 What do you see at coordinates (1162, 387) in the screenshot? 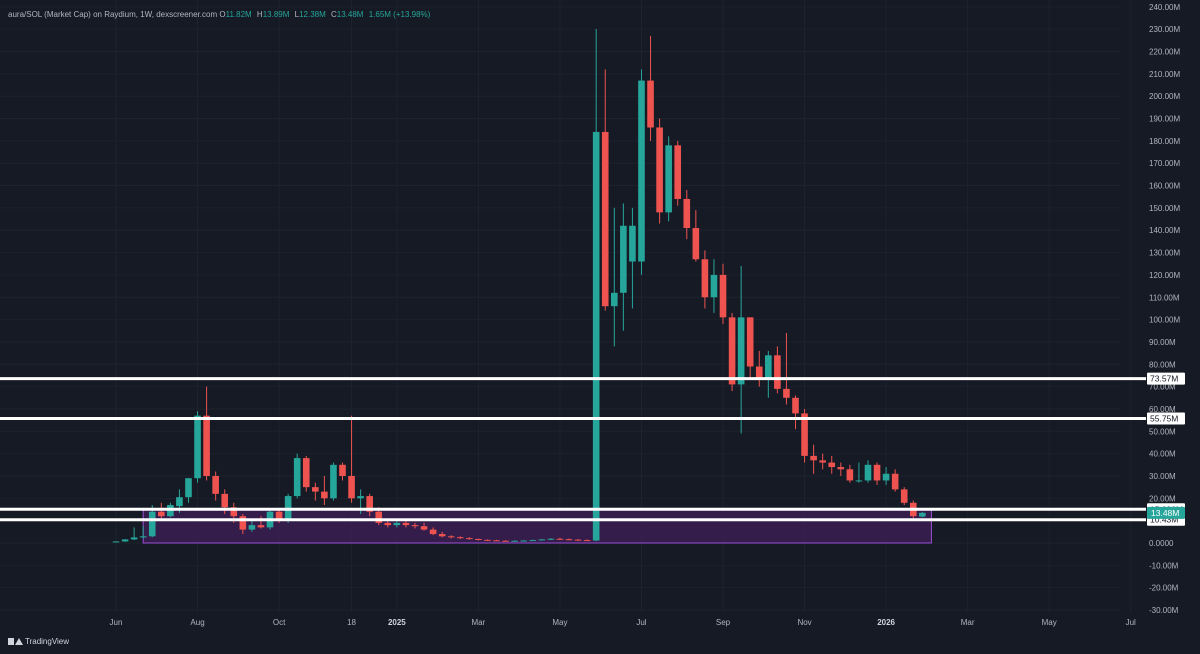
I see `y-tick-label: 70.00M` at bounding box center [1162, 387].